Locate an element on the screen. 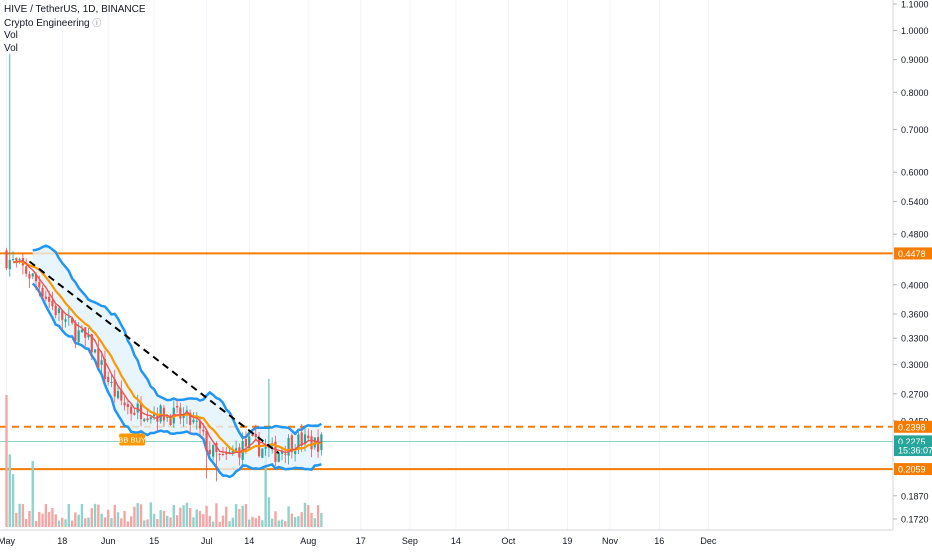 The height and width of the screenshot is (555, 932). axis-tick-label: 0.3000 is located at coordinates (915, 365).